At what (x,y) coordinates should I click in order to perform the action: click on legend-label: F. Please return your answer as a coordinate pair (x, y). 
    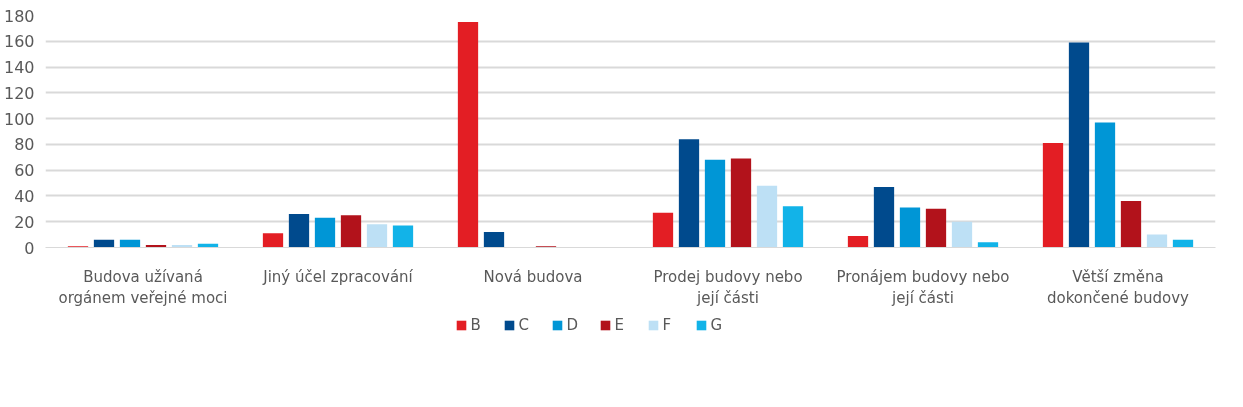
    Looking at the image, I should click on (667, 325).